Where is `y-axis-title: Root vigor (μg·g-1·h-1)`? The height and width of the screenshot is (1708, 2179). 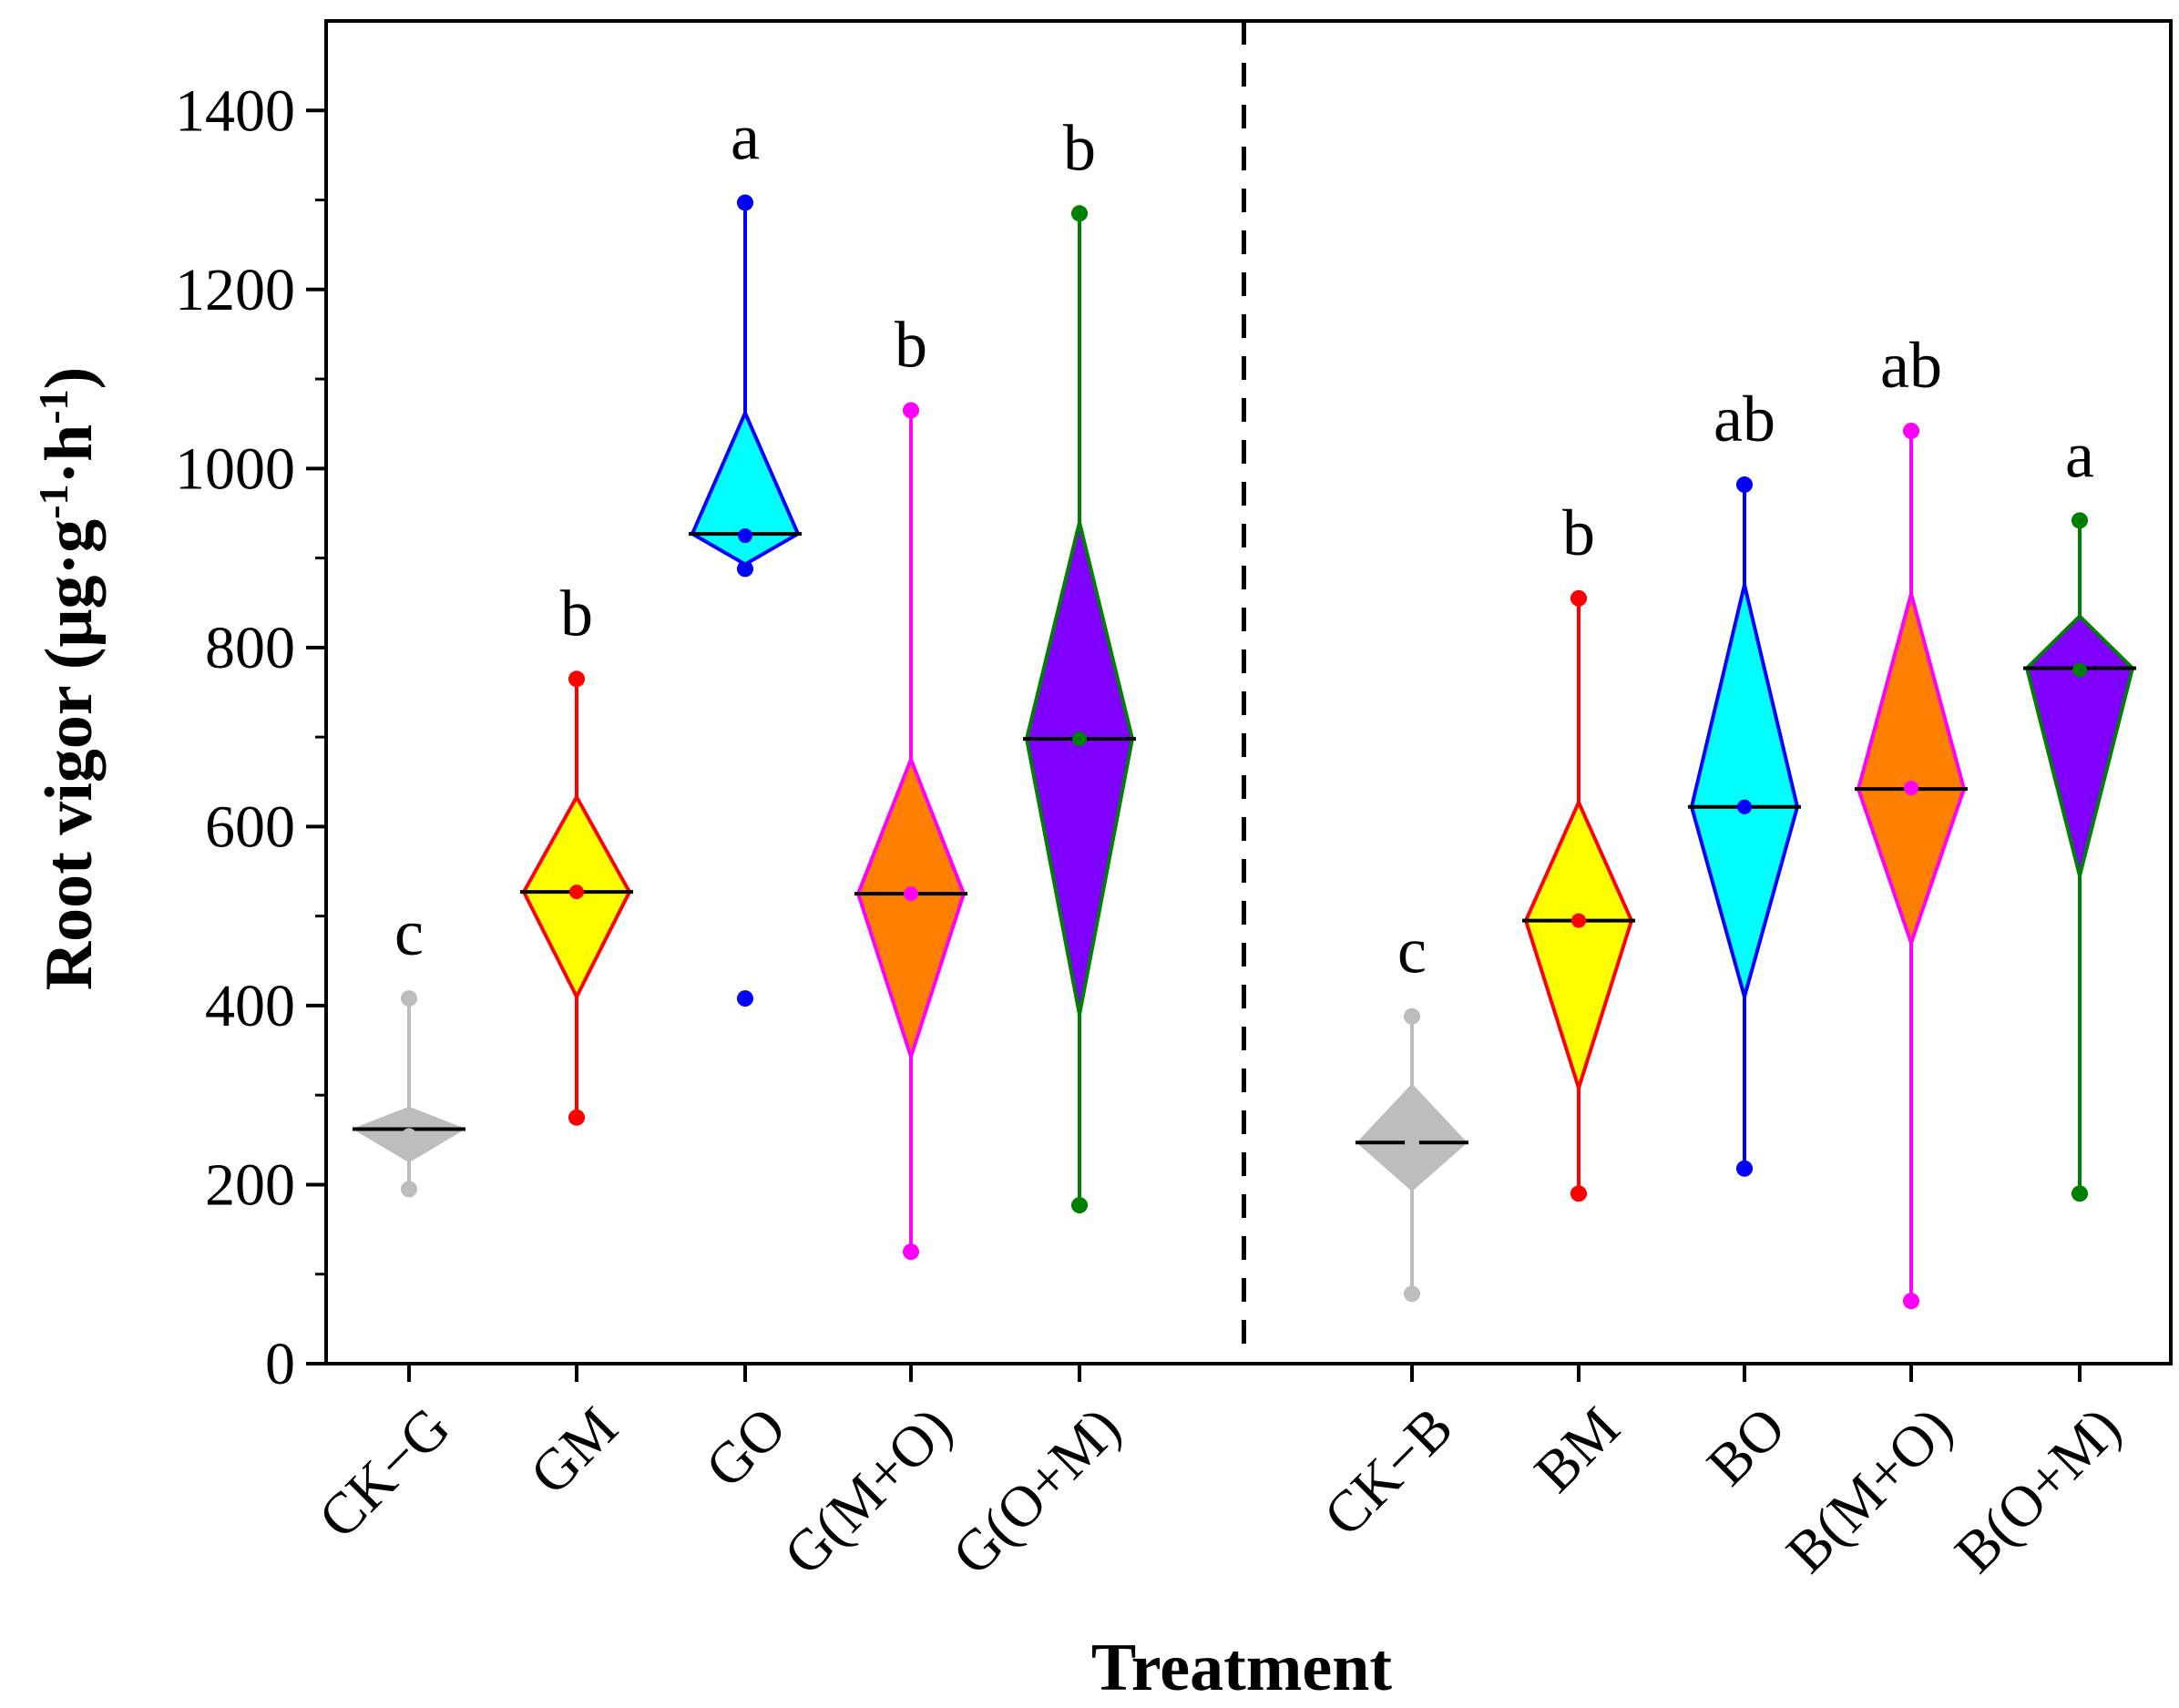 y-axis-title: Root vigor (μg·g-1·h-1) is located at coordinates (68, 679).